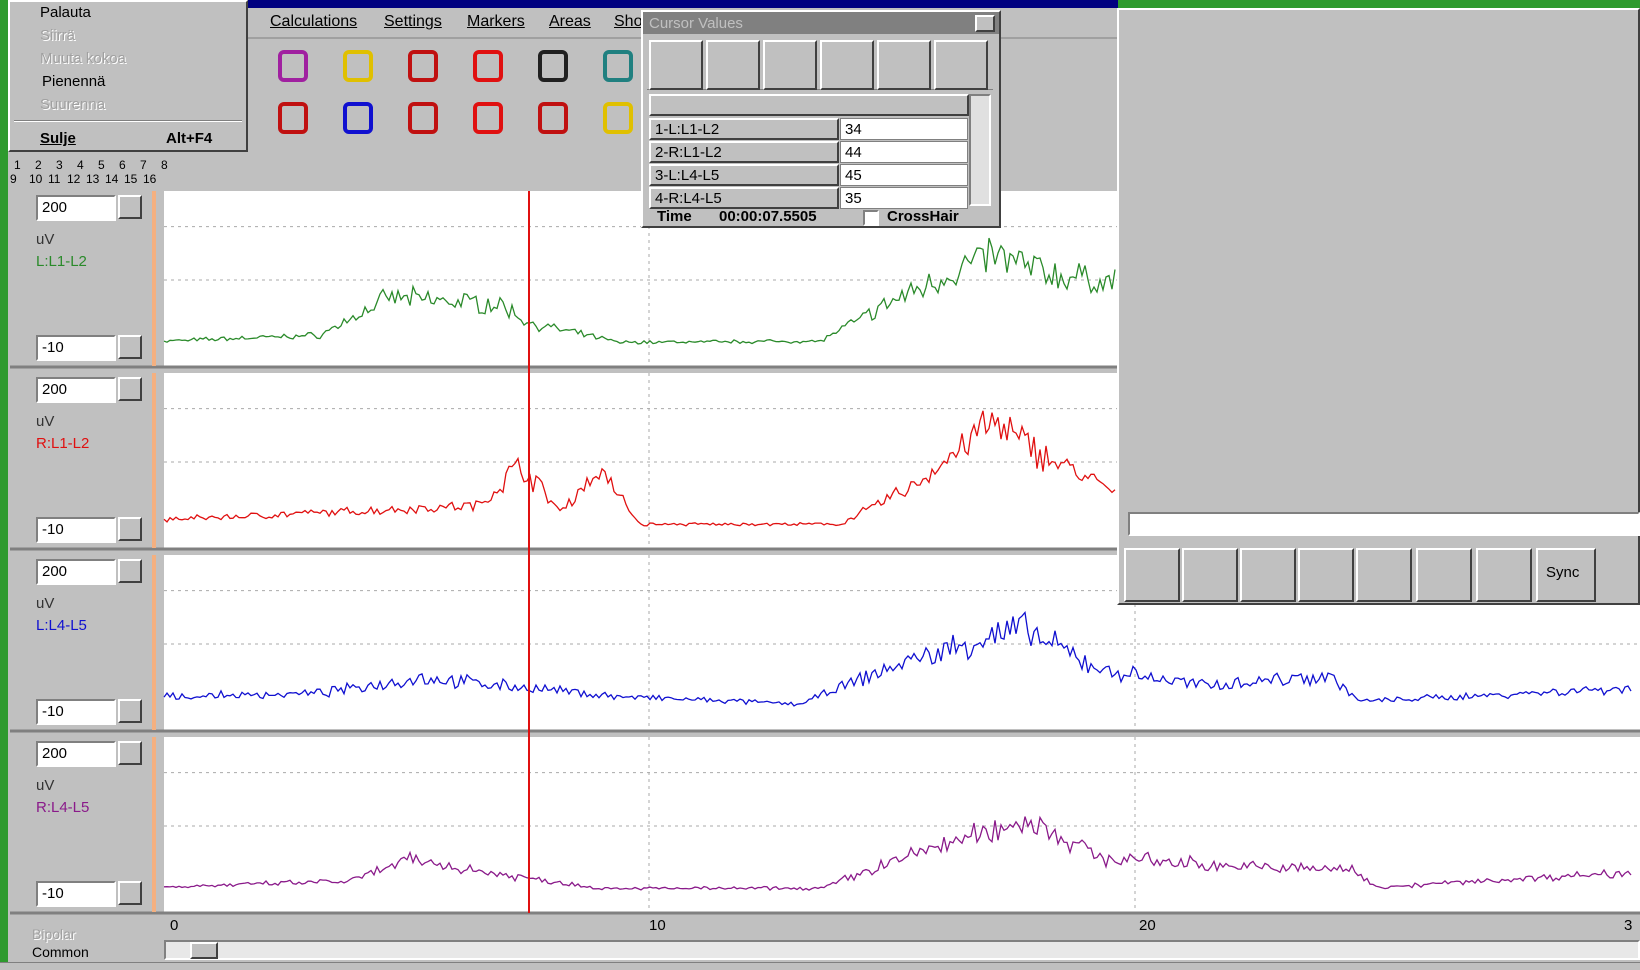 The height and width of the screenshot is (970, 1640). Describe the element at coordinates (54, 934) in the screenshot. I see `montage-option: Bipolar` at that location.